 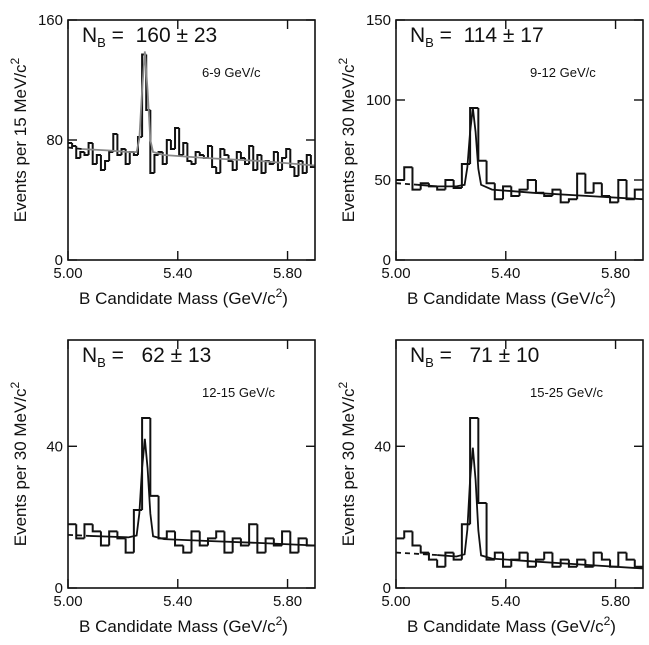 I want to click on y-axis-label-text: Events per 30 MeV/c, so click(x=348, y=467).